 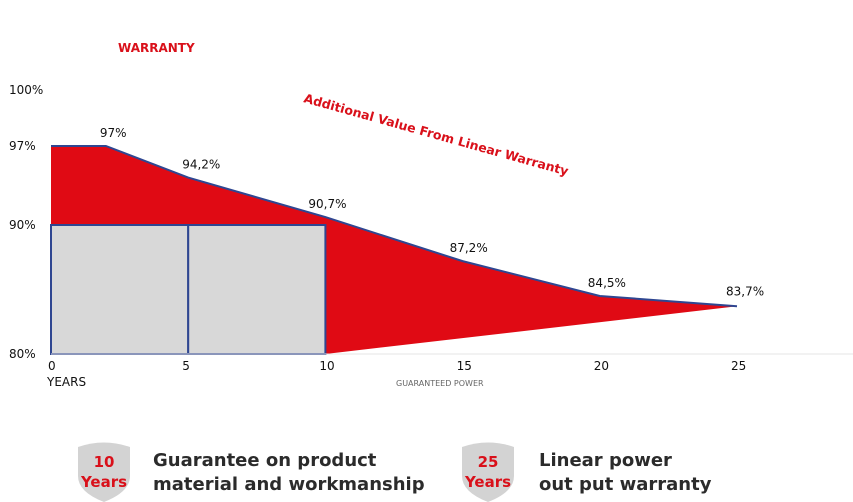 What do you see at coordinates (104, 462) in the screenshot?
I see `badge-number: 10` at bounding box center [104, 462].